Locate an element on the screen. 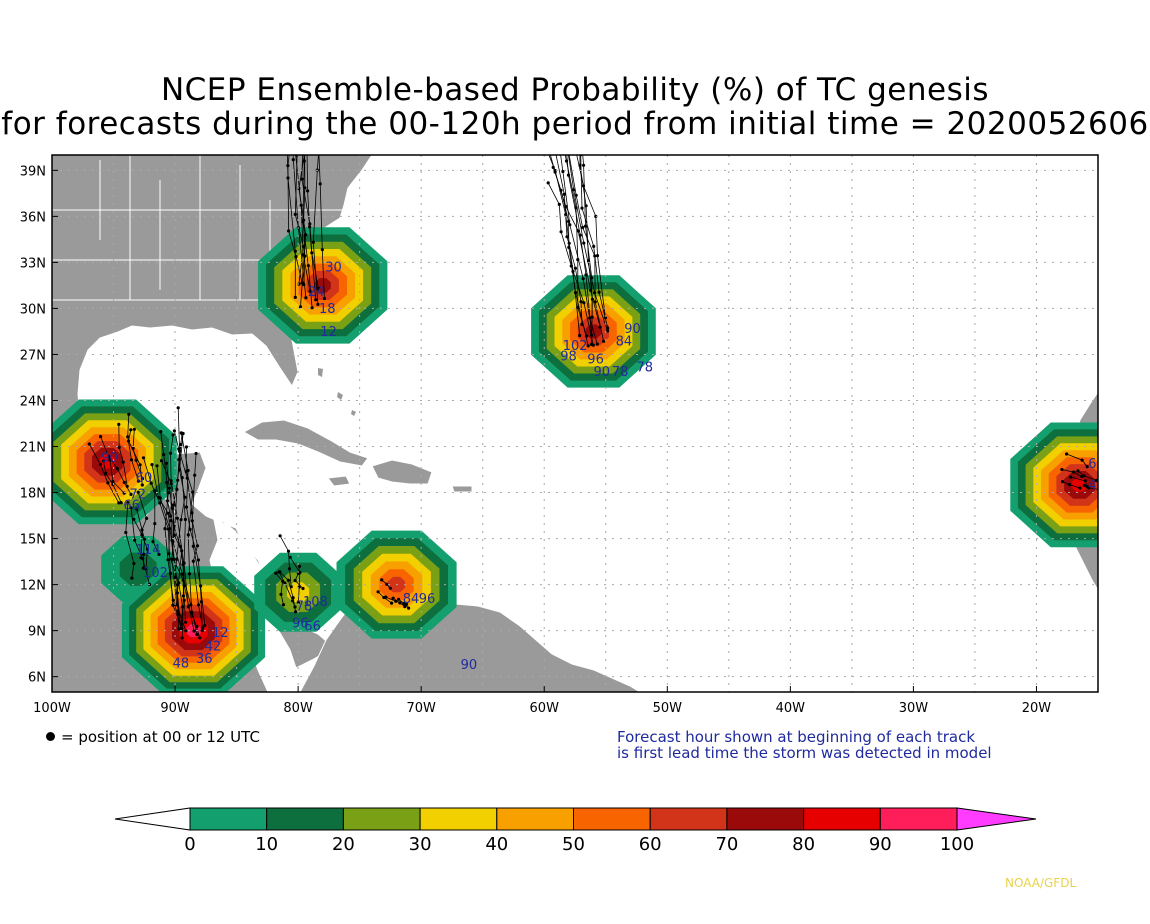 The image size is (1150, 924). genesis-area-central-atlantic is located at coordinates (593, 331).